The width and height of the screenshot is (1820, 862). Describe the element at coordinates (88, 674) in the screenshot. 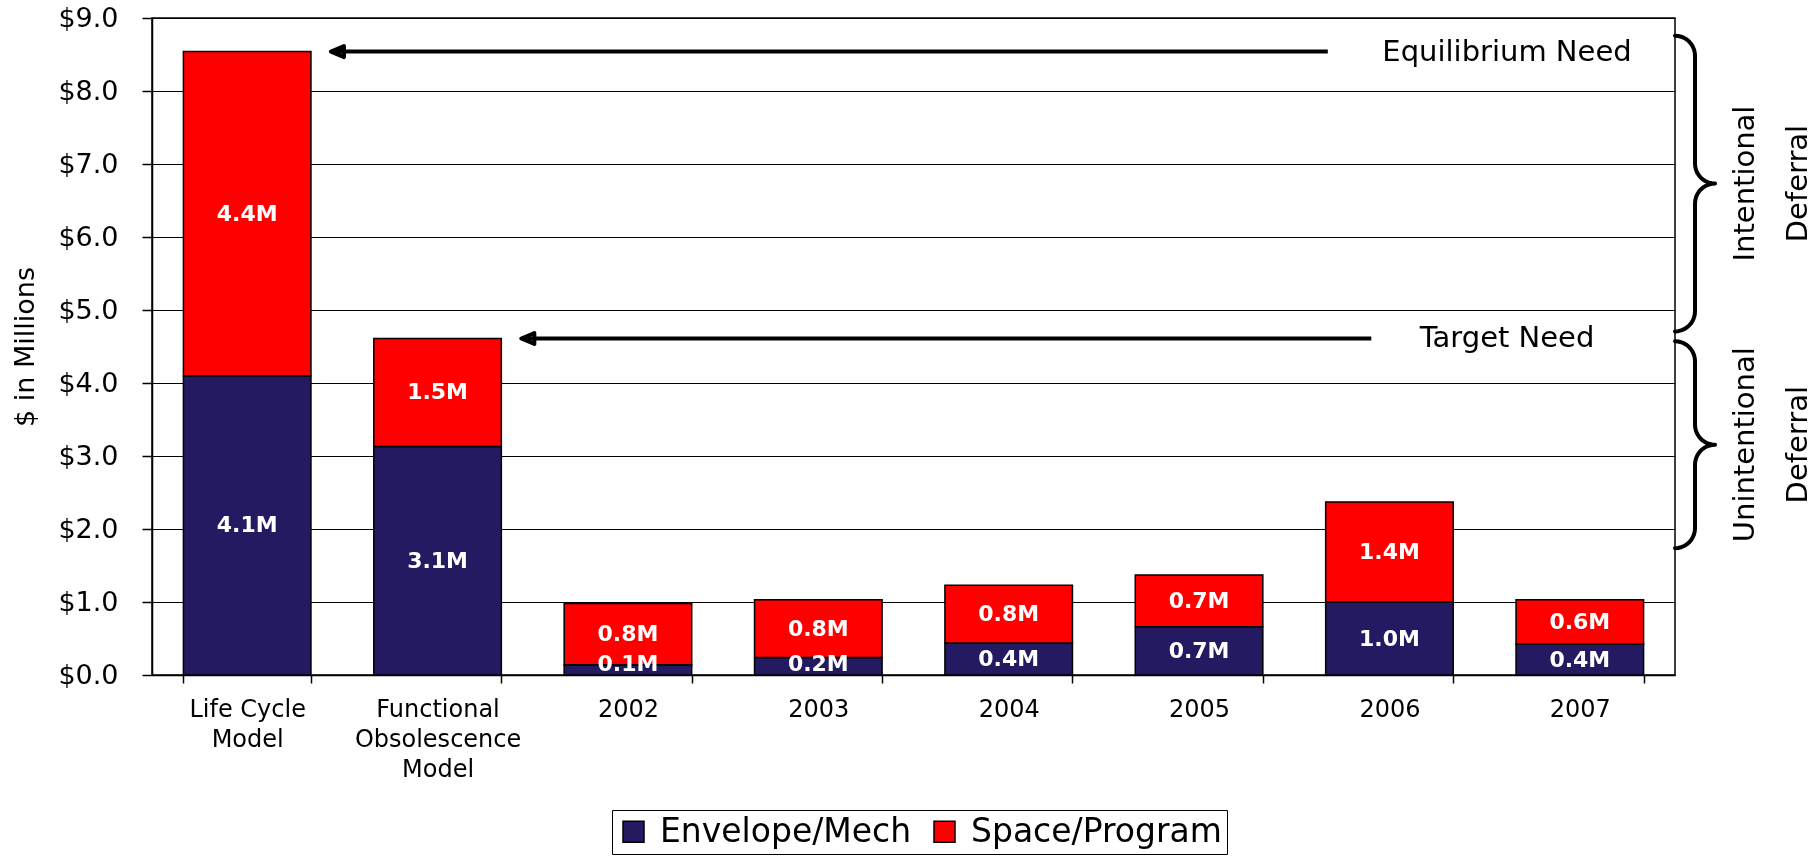

I see `y-tick-label: $0.0` at that location.